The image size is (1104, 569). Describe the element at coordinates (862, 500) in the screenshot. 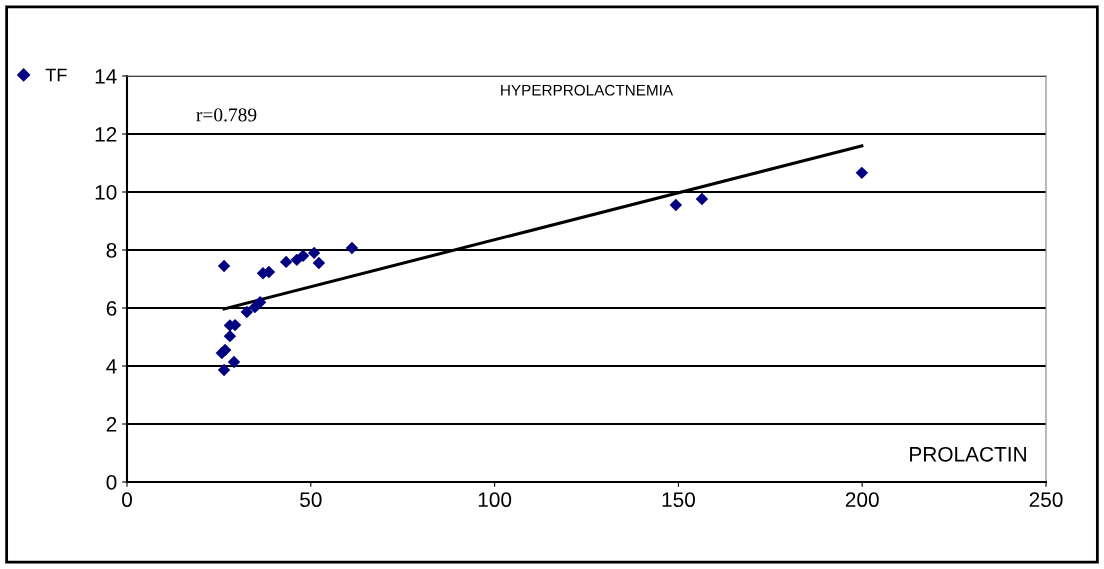

I see `x-tick-label: 200` at that location.